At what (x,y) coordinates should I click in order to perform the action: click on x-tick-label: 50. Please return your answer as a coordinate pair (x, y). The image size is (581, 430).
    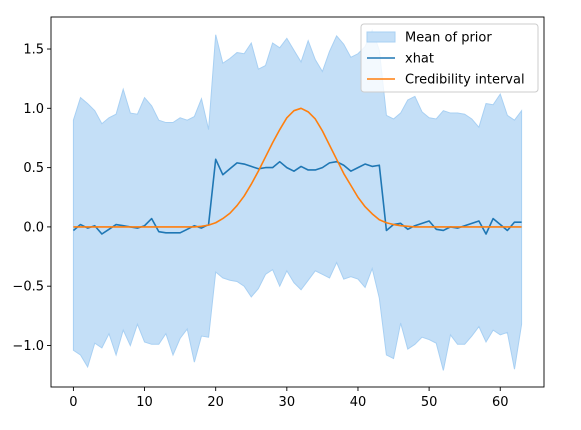
    Looking at the image, I should click on (429, 402).